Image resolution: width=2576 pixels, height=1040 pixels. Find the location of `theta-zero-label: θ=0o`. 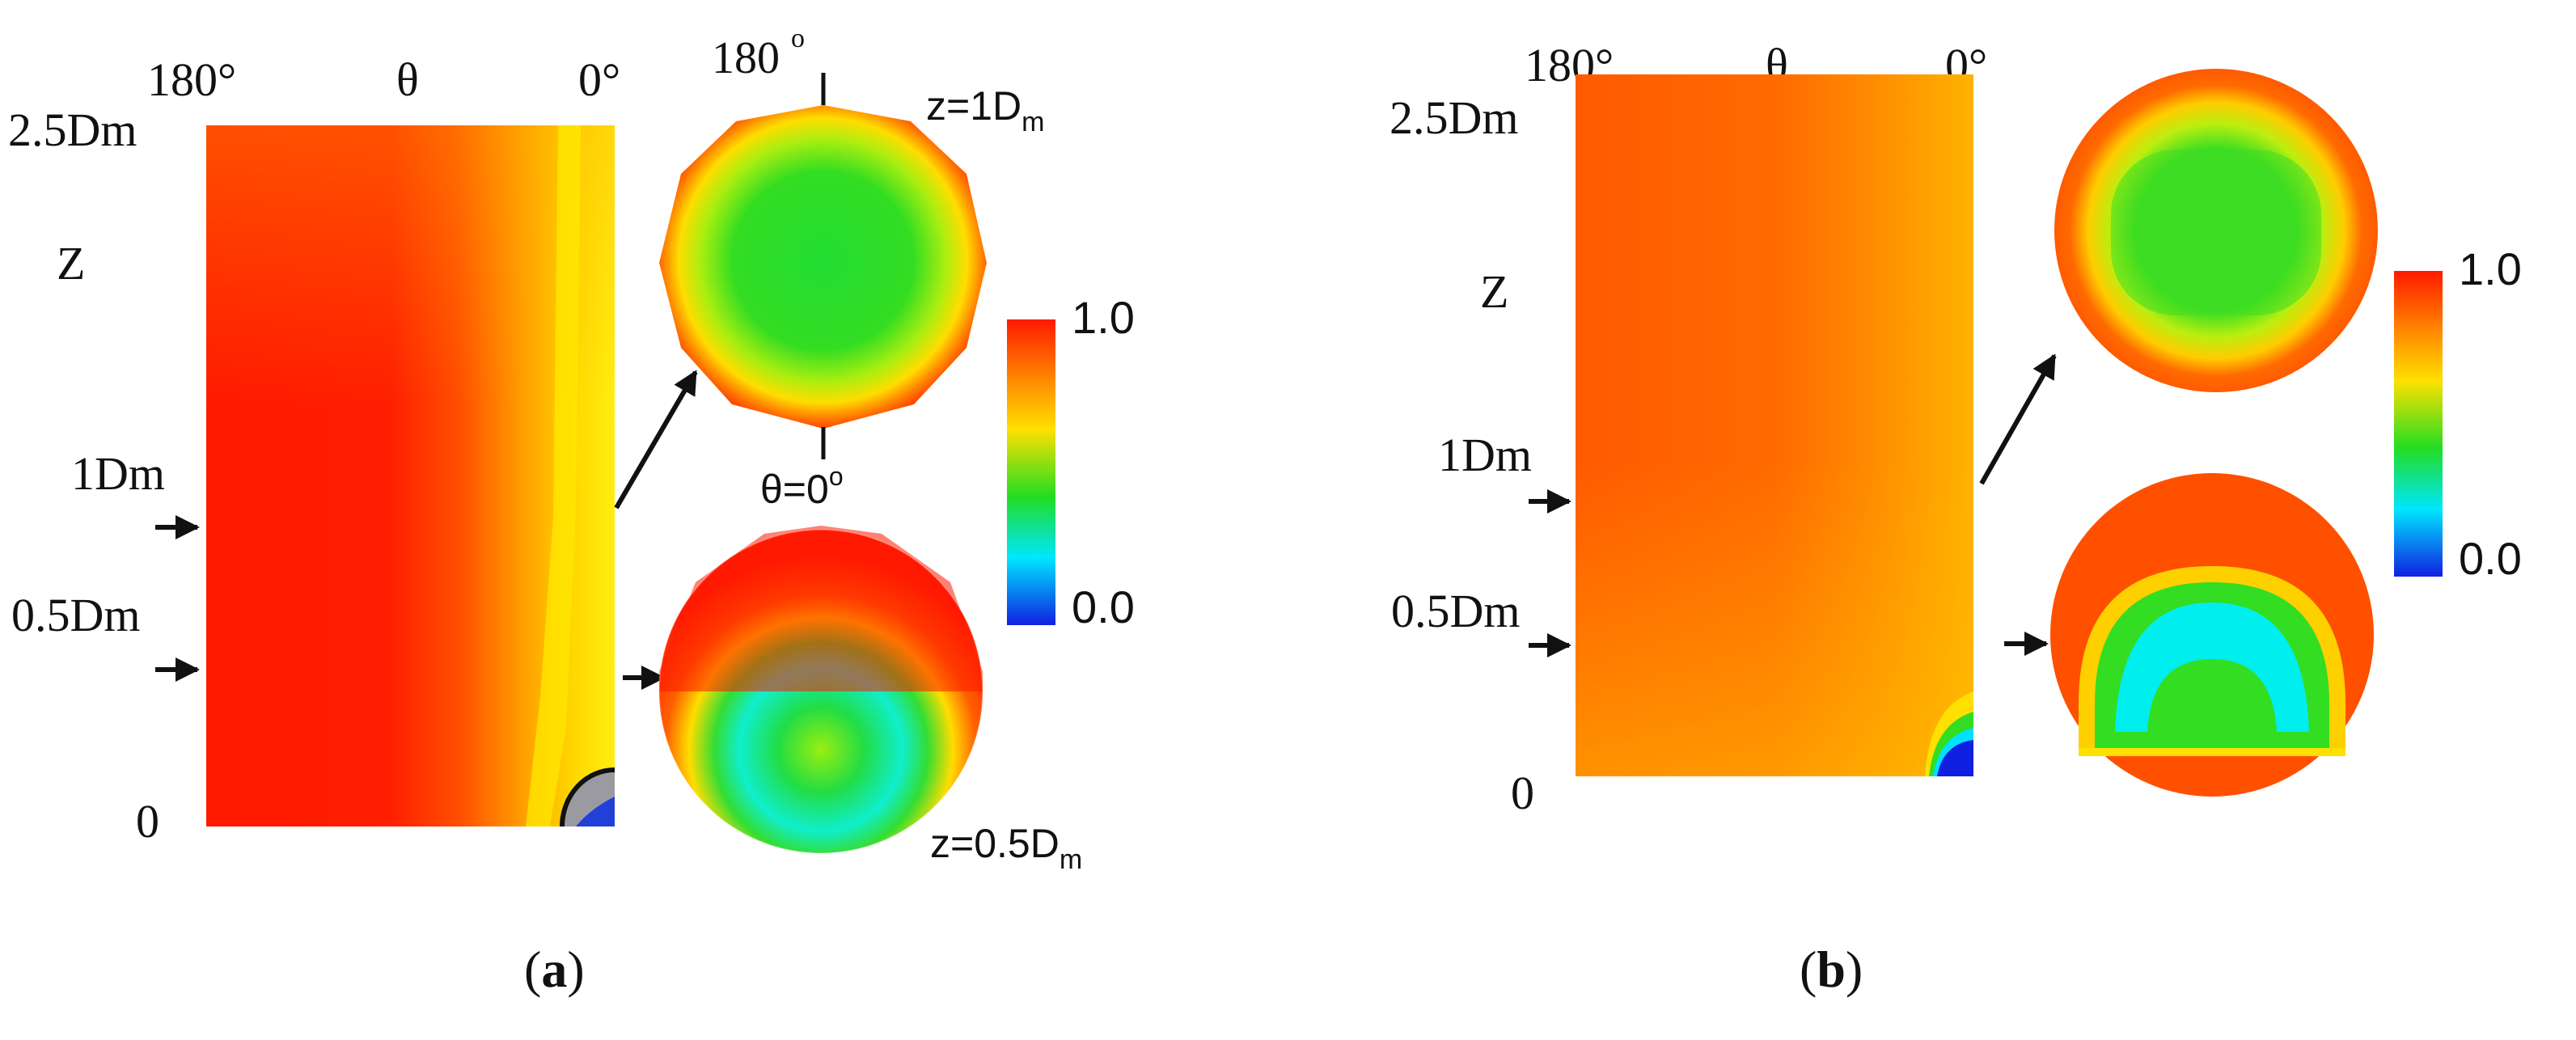

theta-zero-label: θ=0o is located at coordinates (802, 487).